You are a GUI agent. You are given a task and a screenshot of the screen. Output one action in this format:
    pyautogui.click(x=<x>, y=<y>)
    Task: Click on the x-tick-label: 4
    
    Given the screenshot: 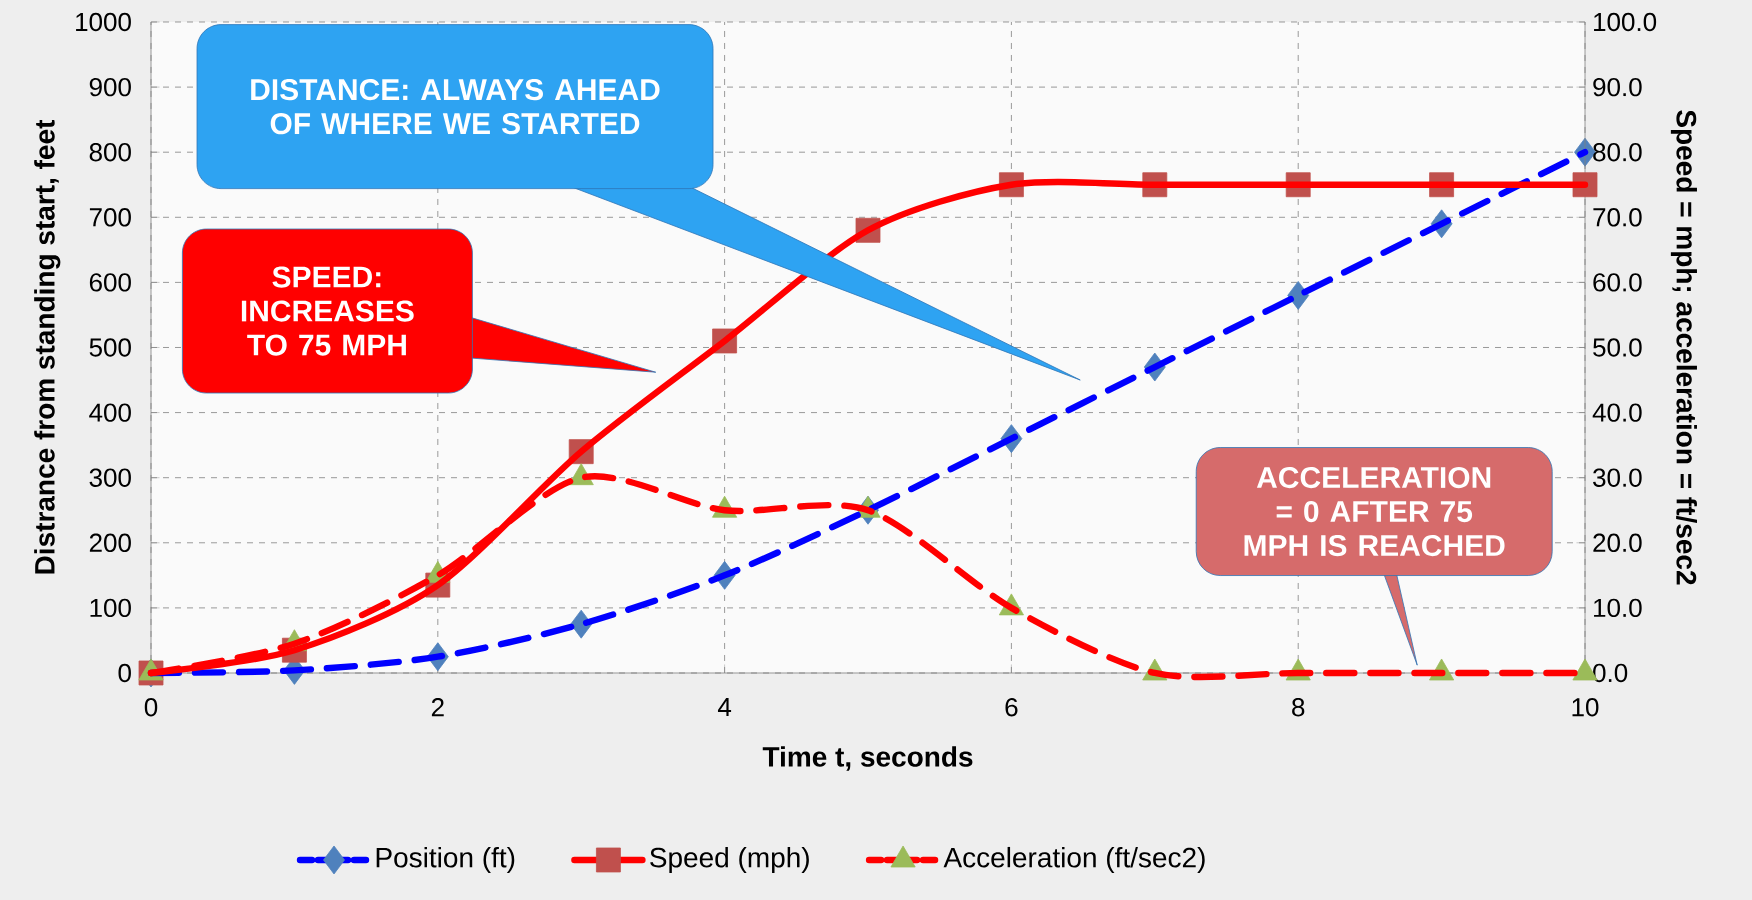 What is the action you would take?
    pyautogui.click(x=724, y=707)
    